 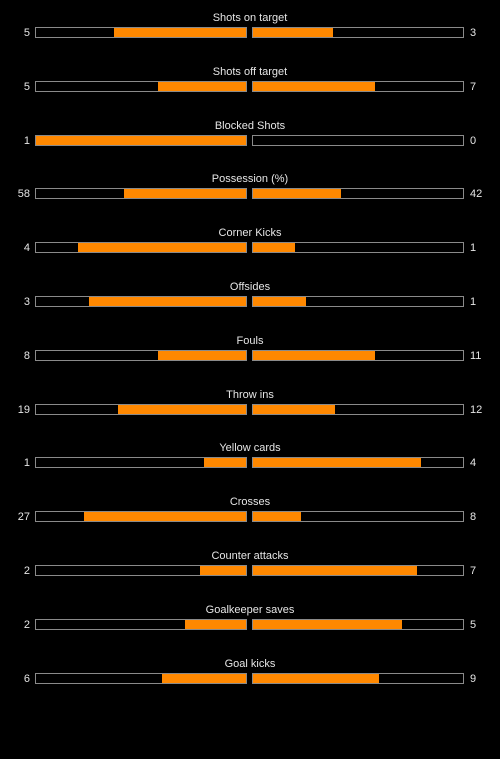 What do you see at coordinates (473, 33) in the screenshot?
I see `away-value: 3` at bounding box center [473, 33].